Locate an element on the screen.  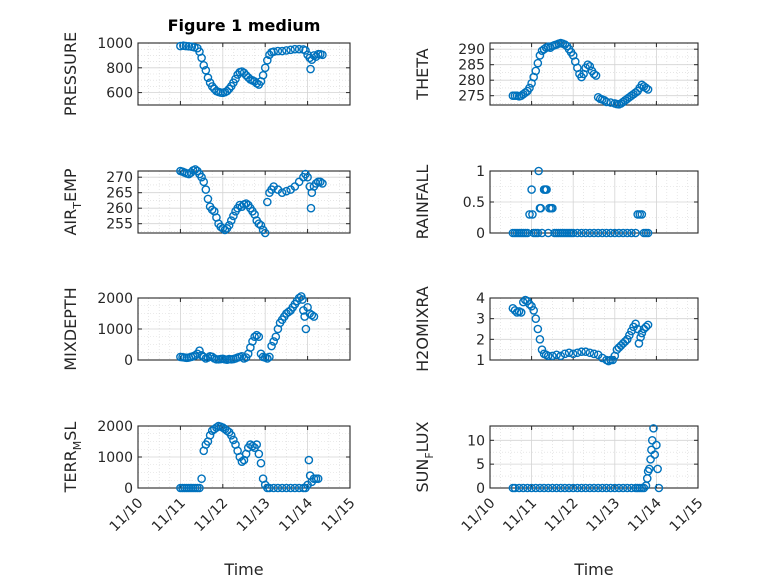
subplot-mixdepth: 0 1000 2000 MIXDEPTH is located at coordinates (206, 329).